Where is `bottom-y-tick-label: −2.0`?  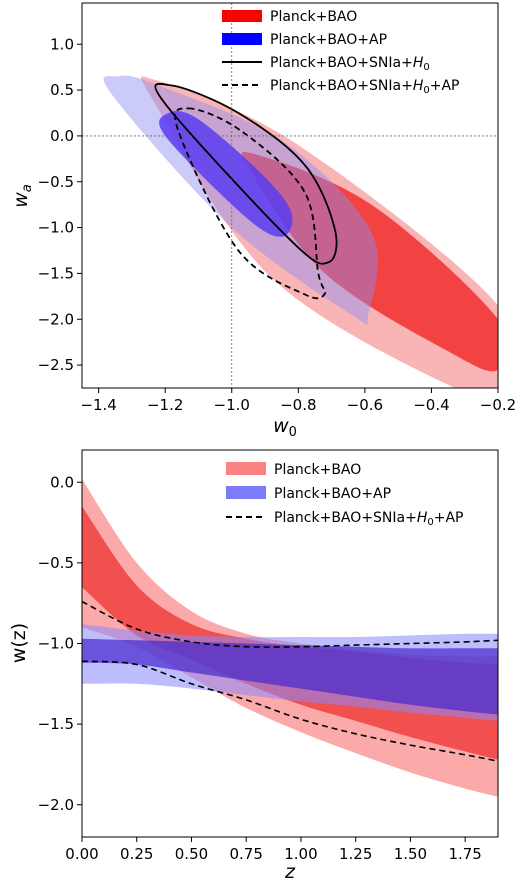
bottom-y-tick-label: −2.0 is located at coordinates (56, 805).